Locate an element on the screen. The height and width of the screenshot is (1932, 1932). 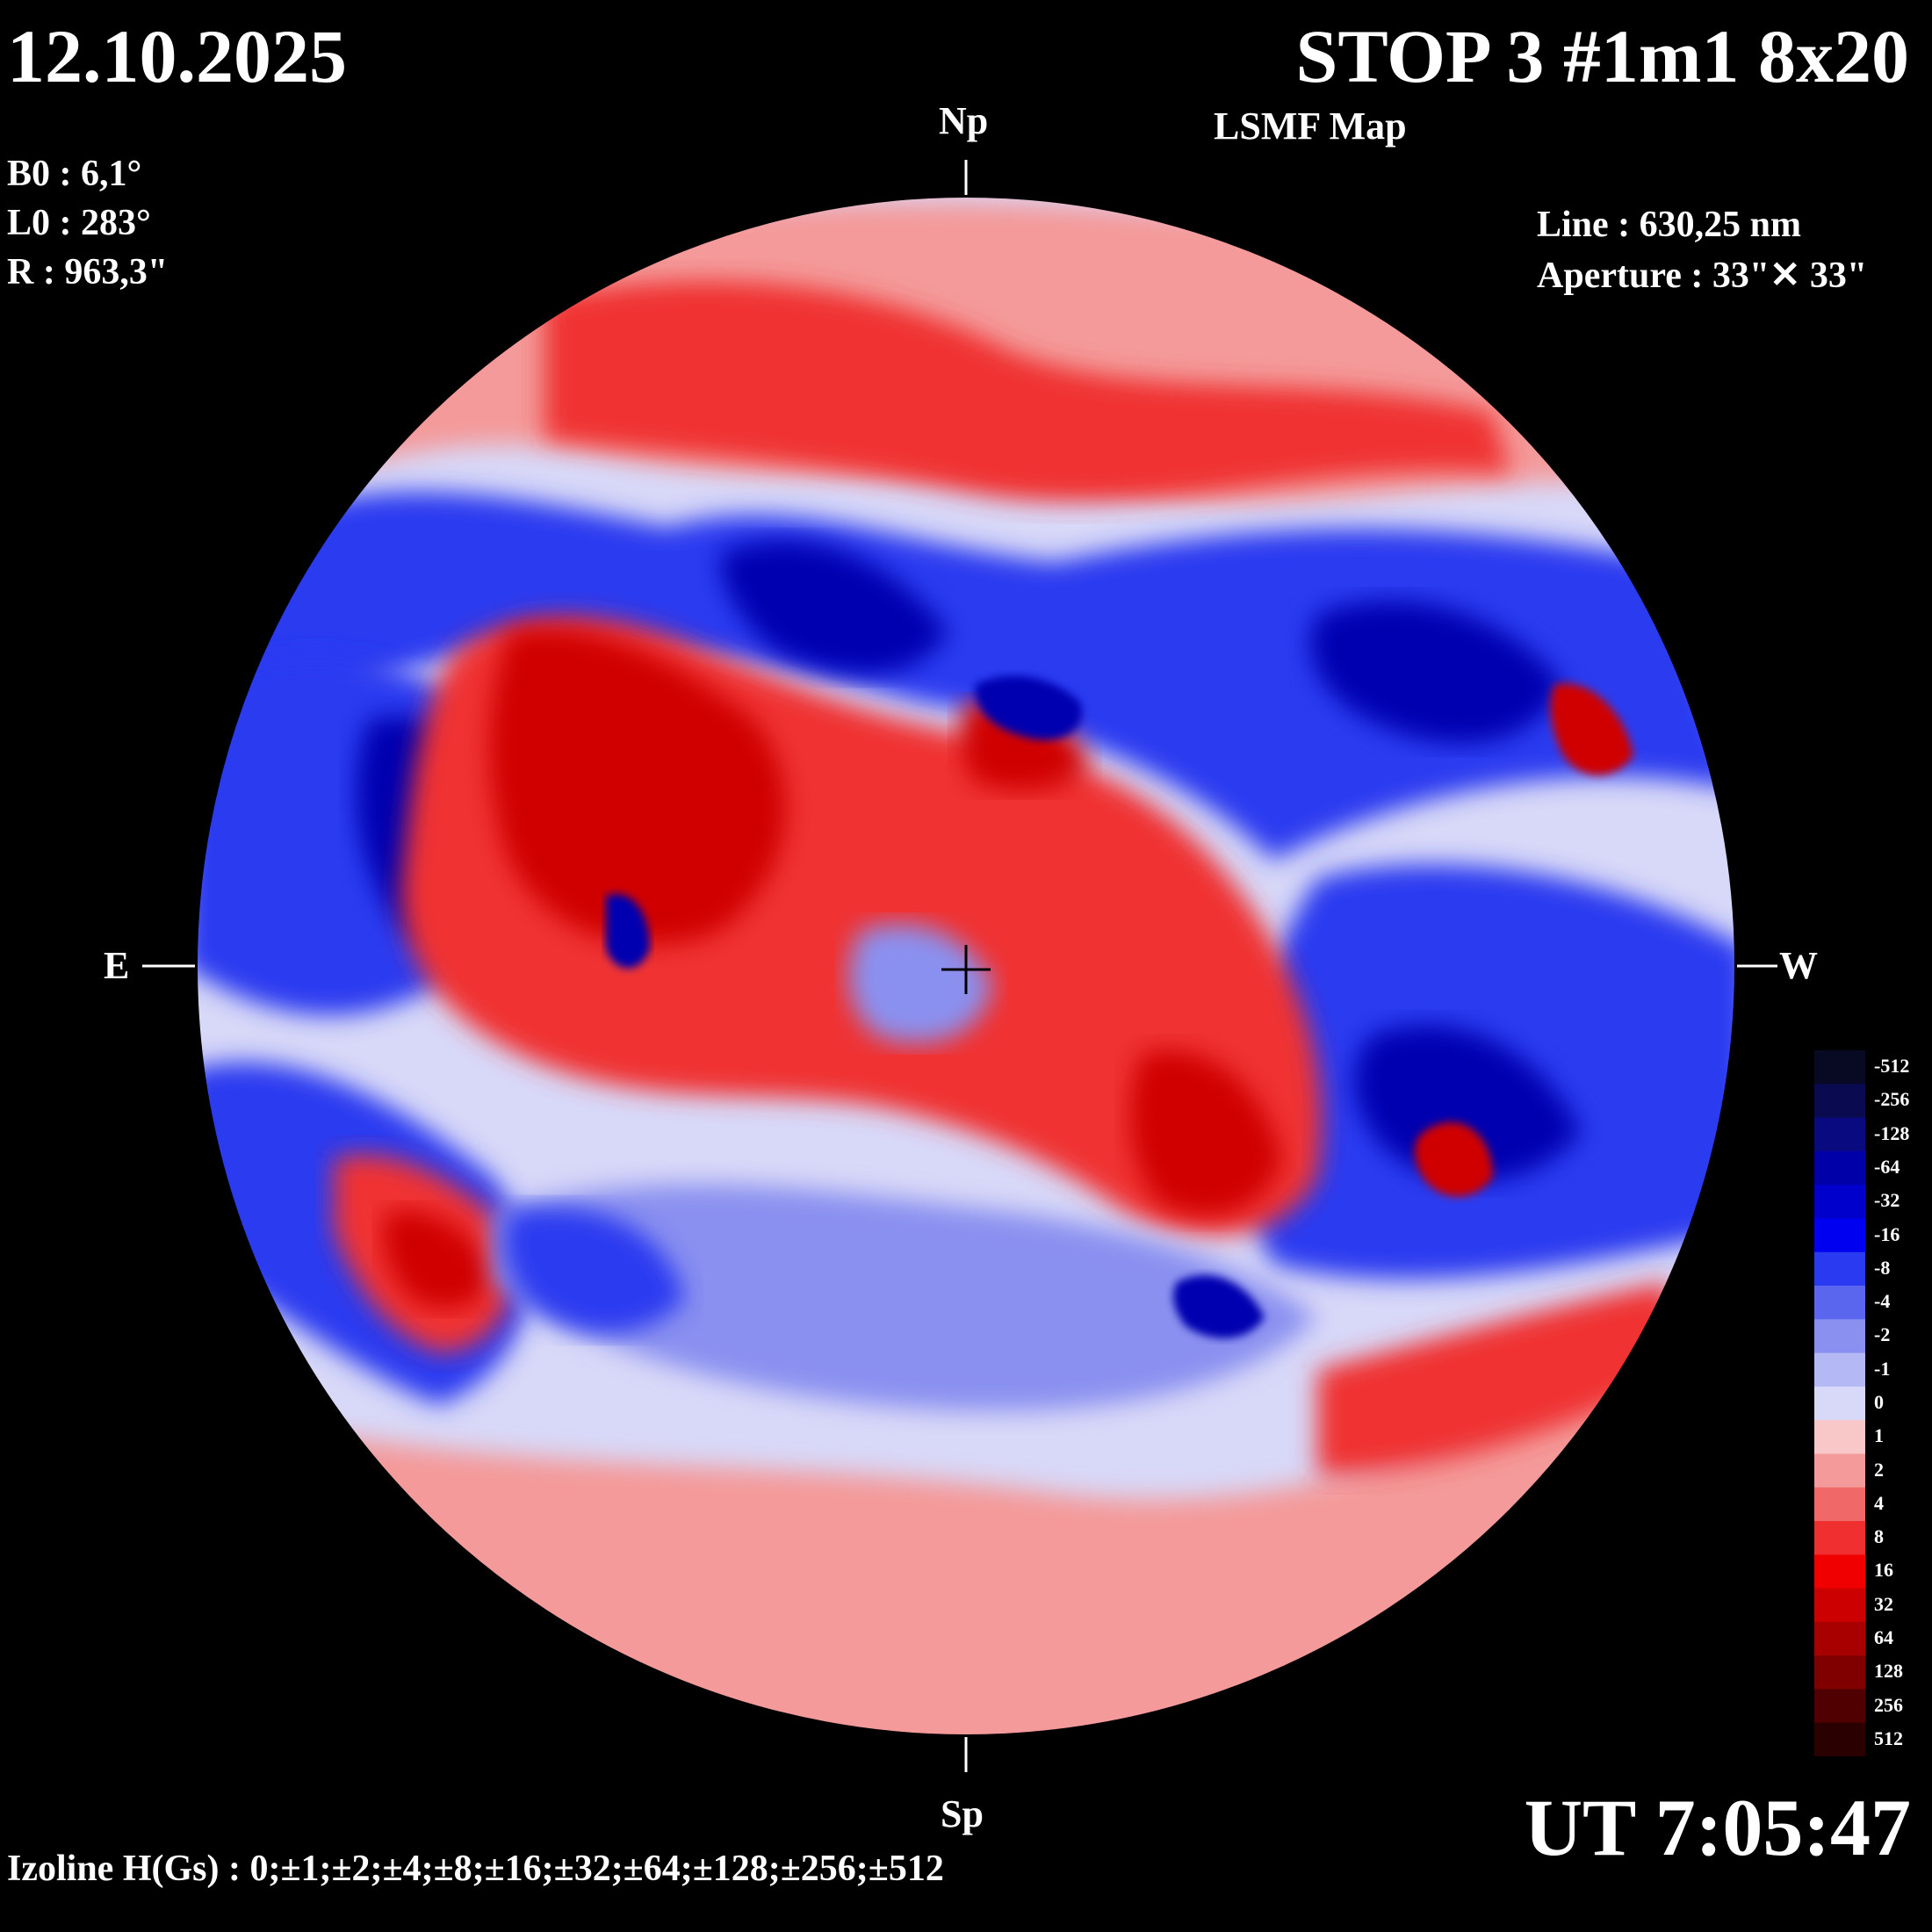
date-label: 12.10.2025 is located at coordinates (177, 56).